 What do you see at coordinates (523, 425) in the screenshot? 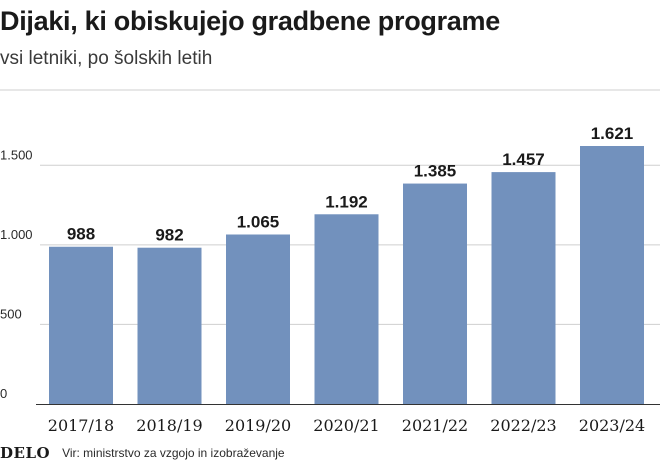
I see `x-tick-label: 2022/23` at bounding box center [523, 425].